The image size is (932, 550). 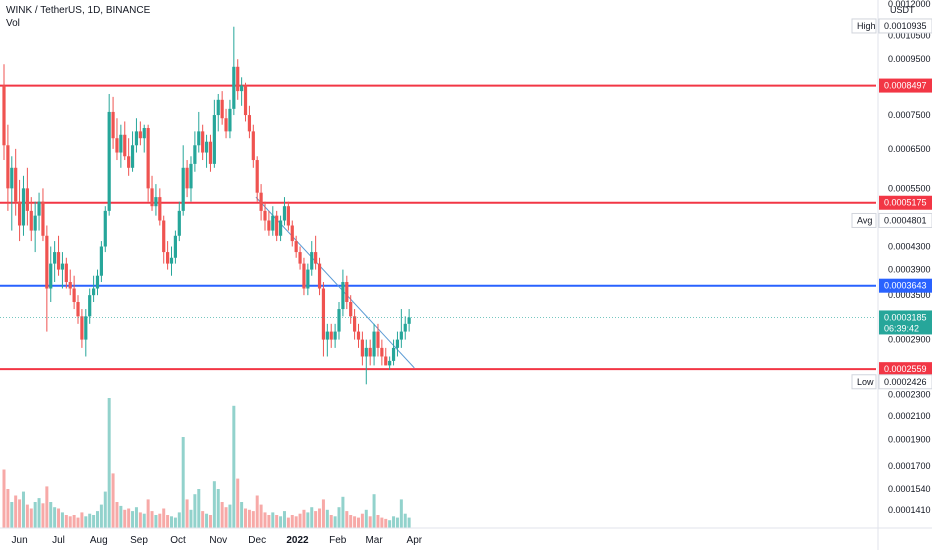 I want to click on high-tag-label: High, so click(x=866, y=26).